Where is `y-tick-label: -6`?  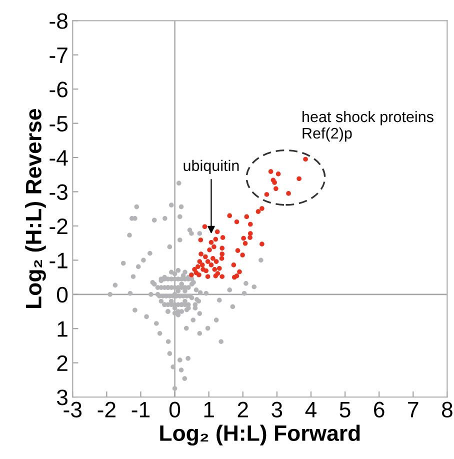
y-tick-label: -6 is located at coordinates (59, 90).